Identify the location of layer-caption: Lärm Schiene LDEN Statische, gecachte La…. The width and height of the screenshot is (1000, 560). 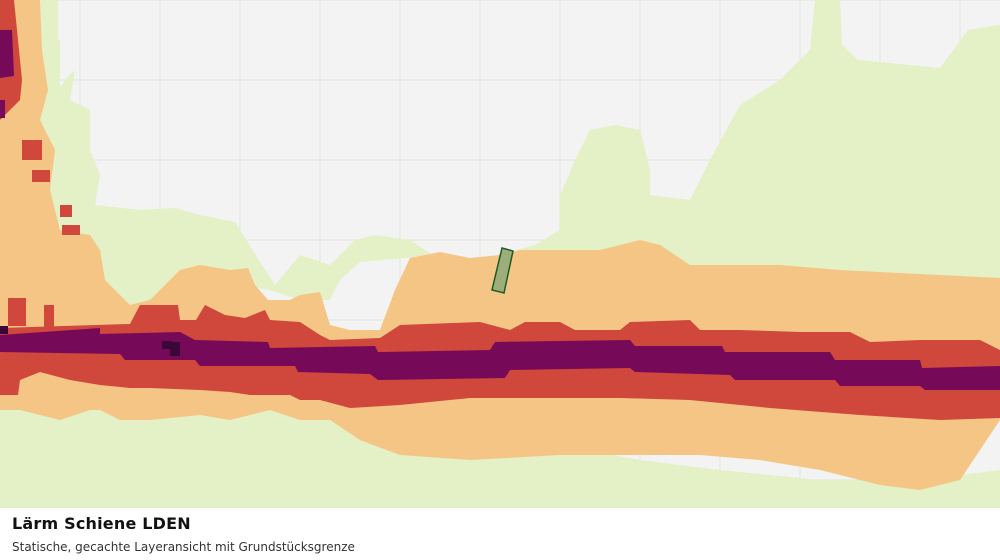
(500, 534).